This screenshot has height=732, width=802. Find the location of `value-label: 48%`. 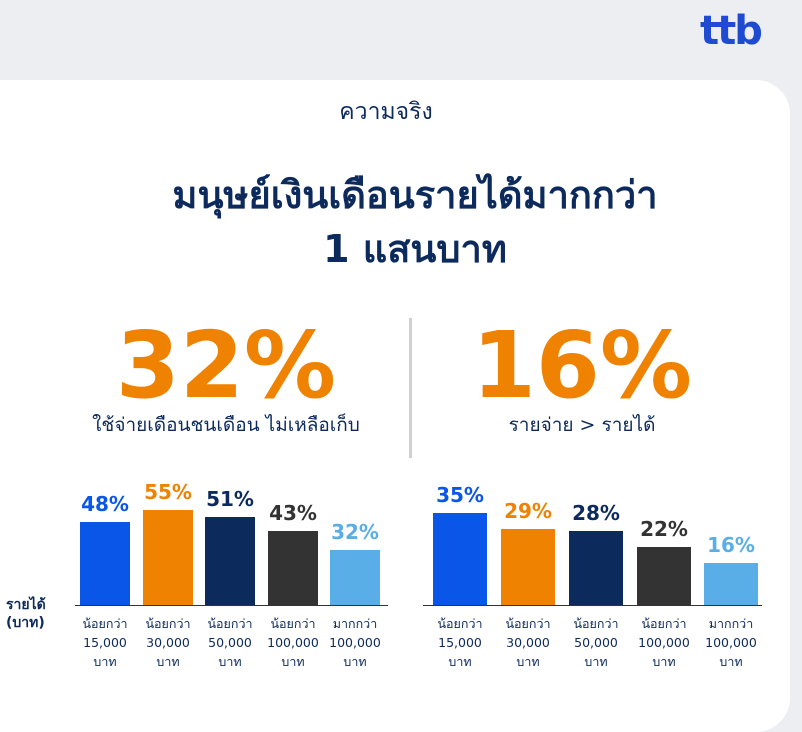

value-label: 48% is located at coordinates (105, 503).